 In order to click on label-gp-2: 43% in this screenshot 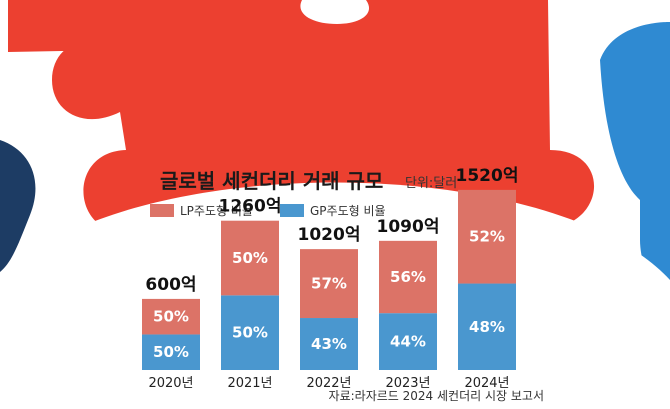, I will do `click(329, 344)`.